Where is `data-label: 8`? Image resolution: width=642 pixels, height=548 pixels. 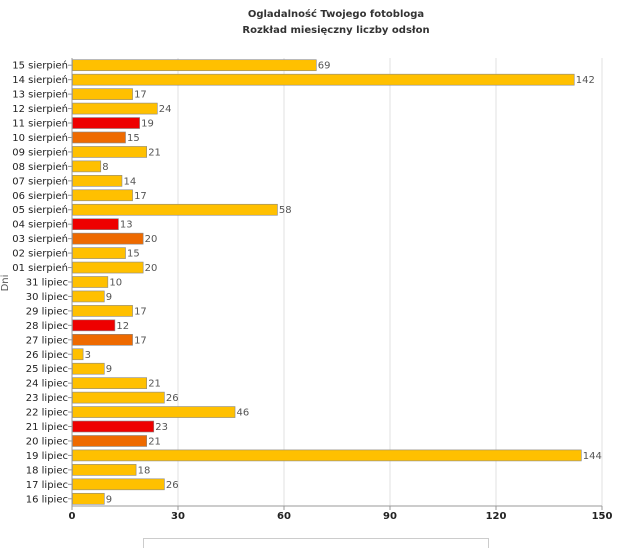 data-label: 8 is located at coordinates (105, 167).